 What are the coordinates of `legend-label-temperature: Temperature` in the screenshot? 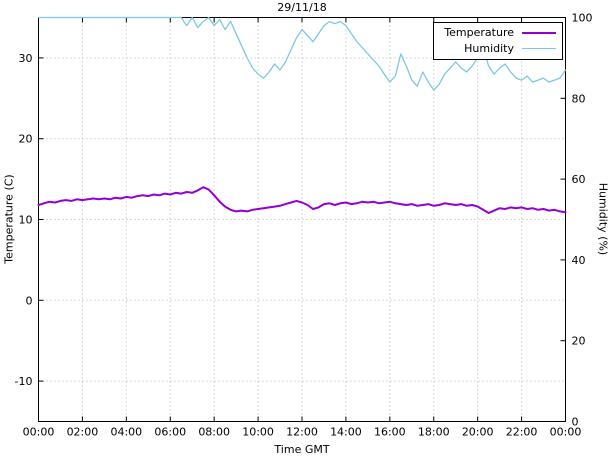 It's located at (479, 32).